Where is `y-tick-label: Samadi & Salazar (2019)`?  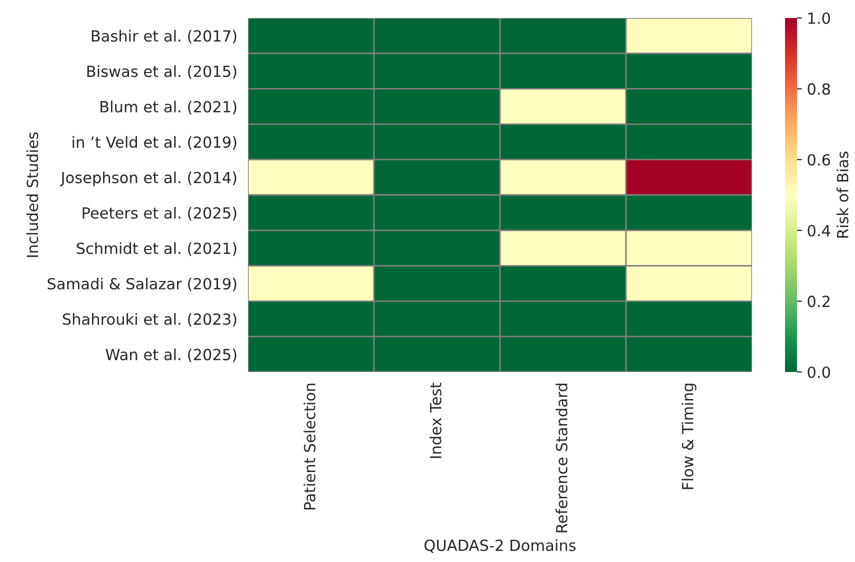
y-tick-label: Samadi & Salazar (2019) is located at coordinates (142, 285).